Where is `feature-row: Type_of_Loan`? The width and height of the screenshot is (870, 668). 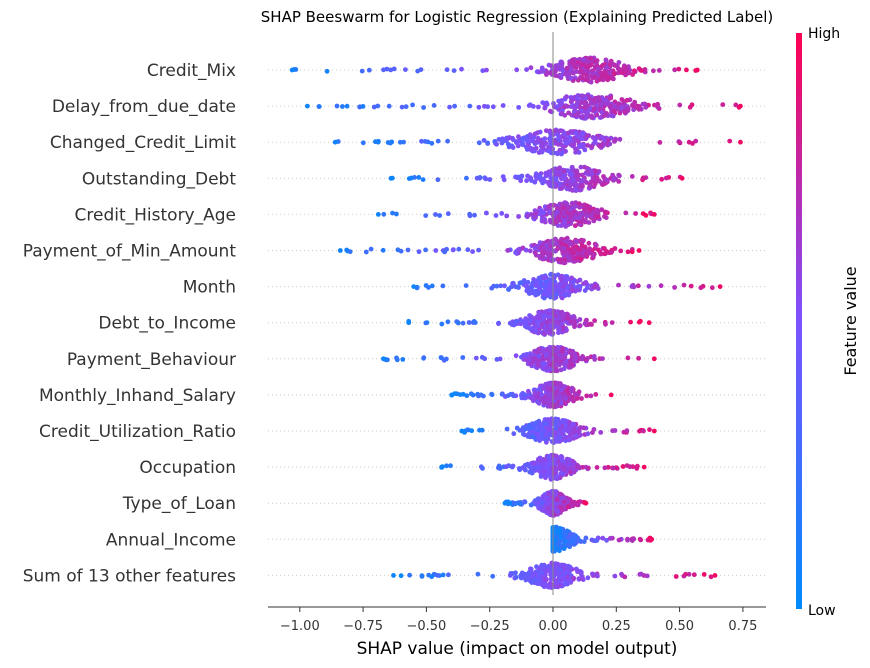 feature-row: Type_of_Loan is located at coordinates (444, 503).